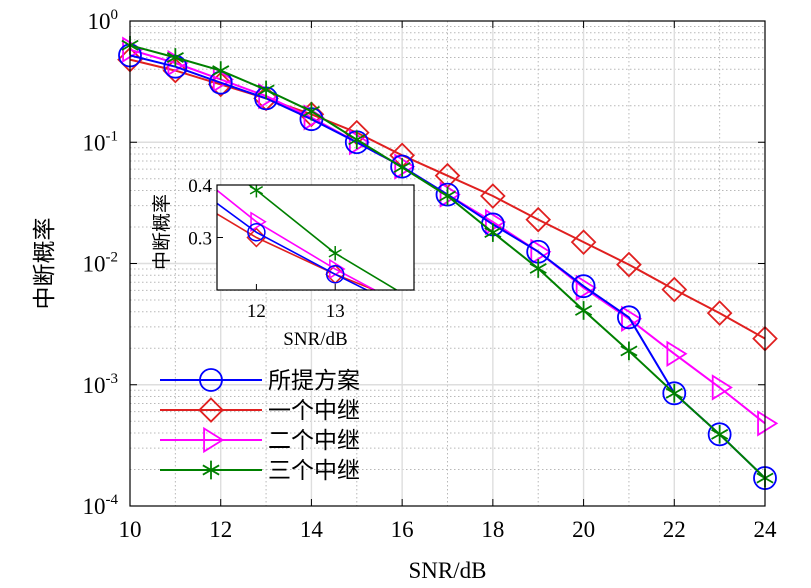  I want to click on legend-entry: 一个中继, so click(260, 410).